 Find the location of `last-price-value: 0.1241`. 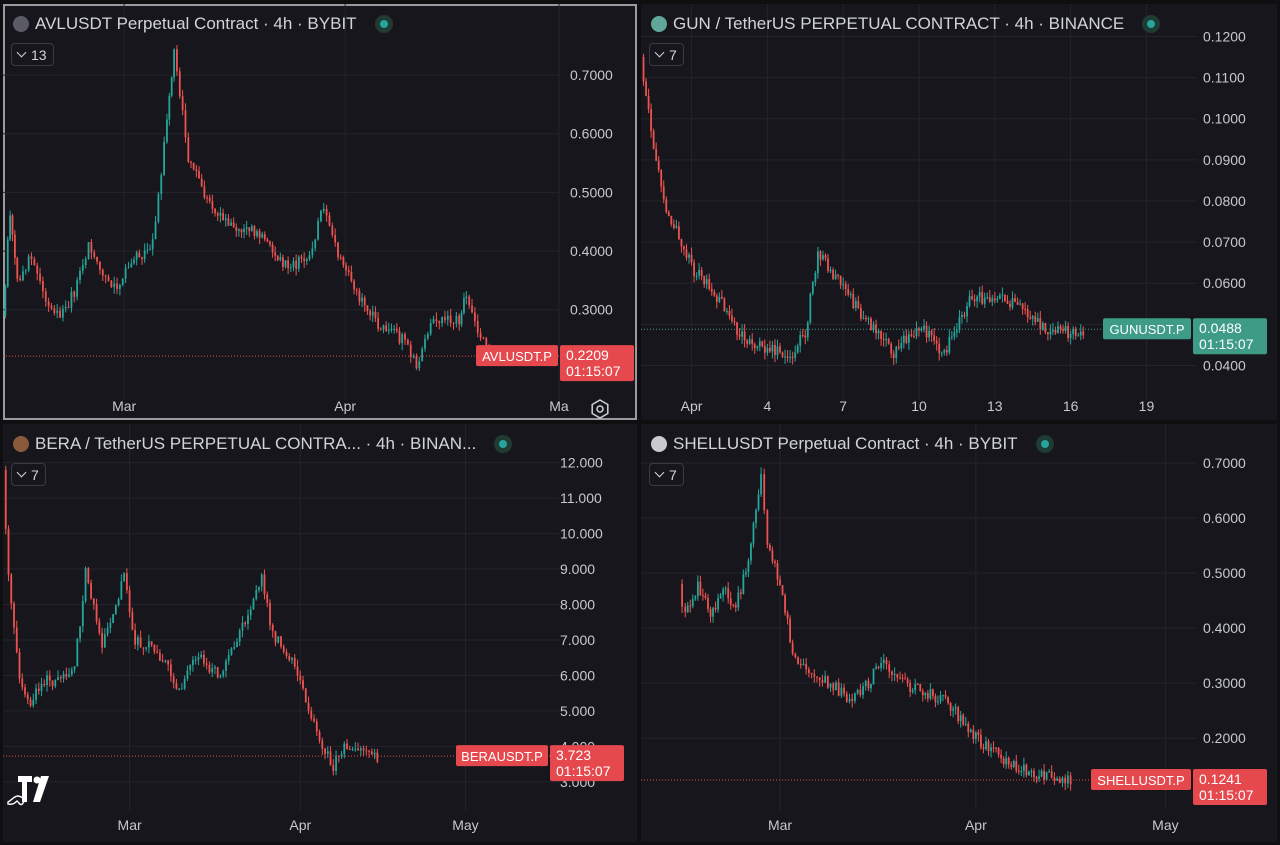

last-price-value: 0.1241 is located at coordinates (1220, 779).